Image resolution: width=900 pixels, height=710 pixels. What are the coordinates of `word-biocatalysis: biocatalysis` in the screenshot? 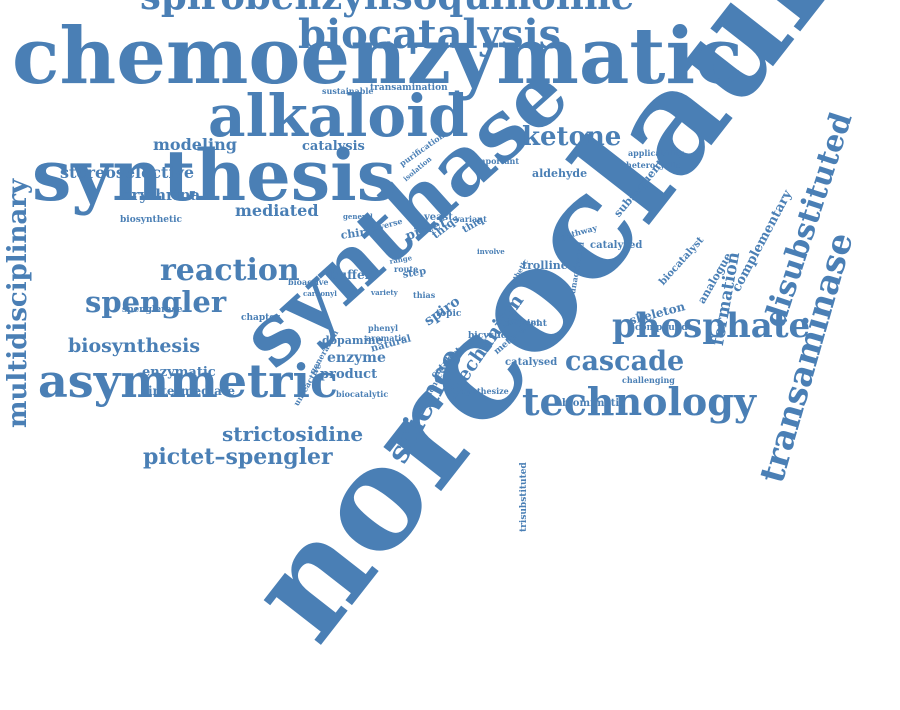 It's located at (430, 35).